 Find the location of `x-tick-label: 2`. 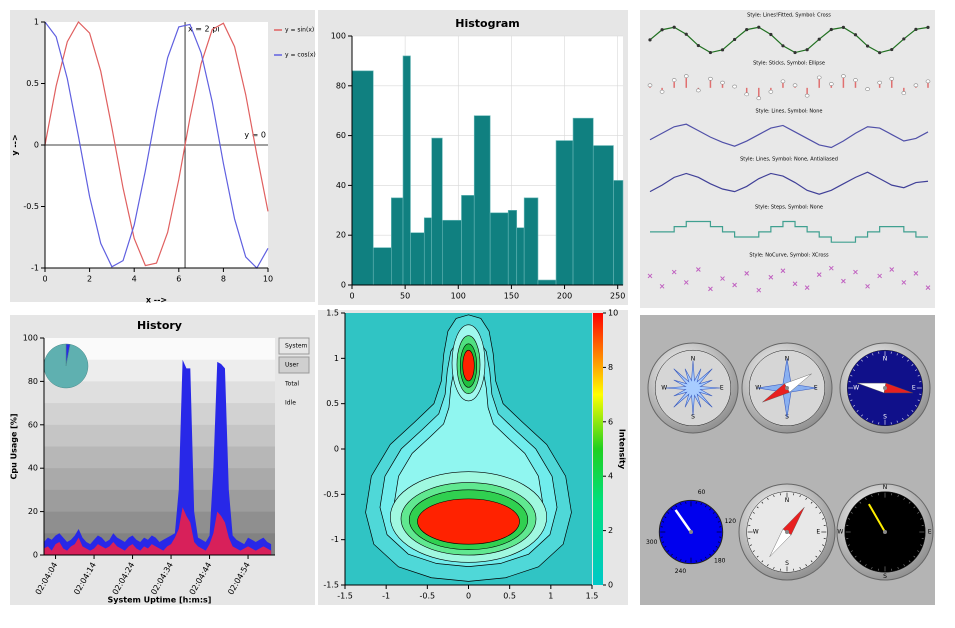

x-tick-label: 2 is located at coordinates (89, 279).